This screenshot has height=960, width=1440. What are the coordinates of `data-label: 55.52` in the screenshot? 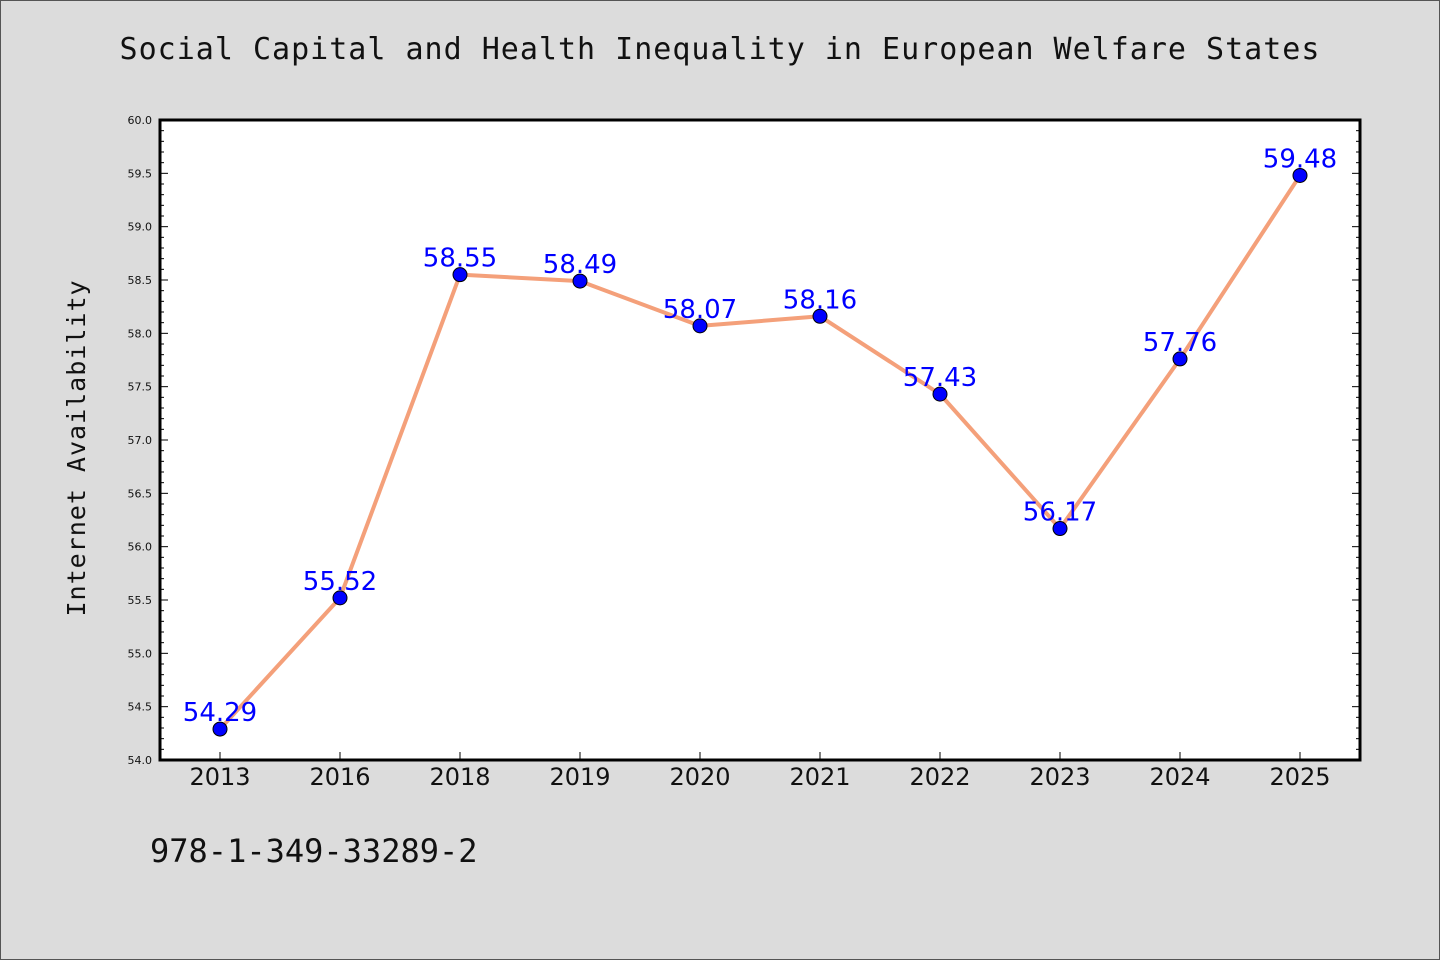 It's located at (340, 582).